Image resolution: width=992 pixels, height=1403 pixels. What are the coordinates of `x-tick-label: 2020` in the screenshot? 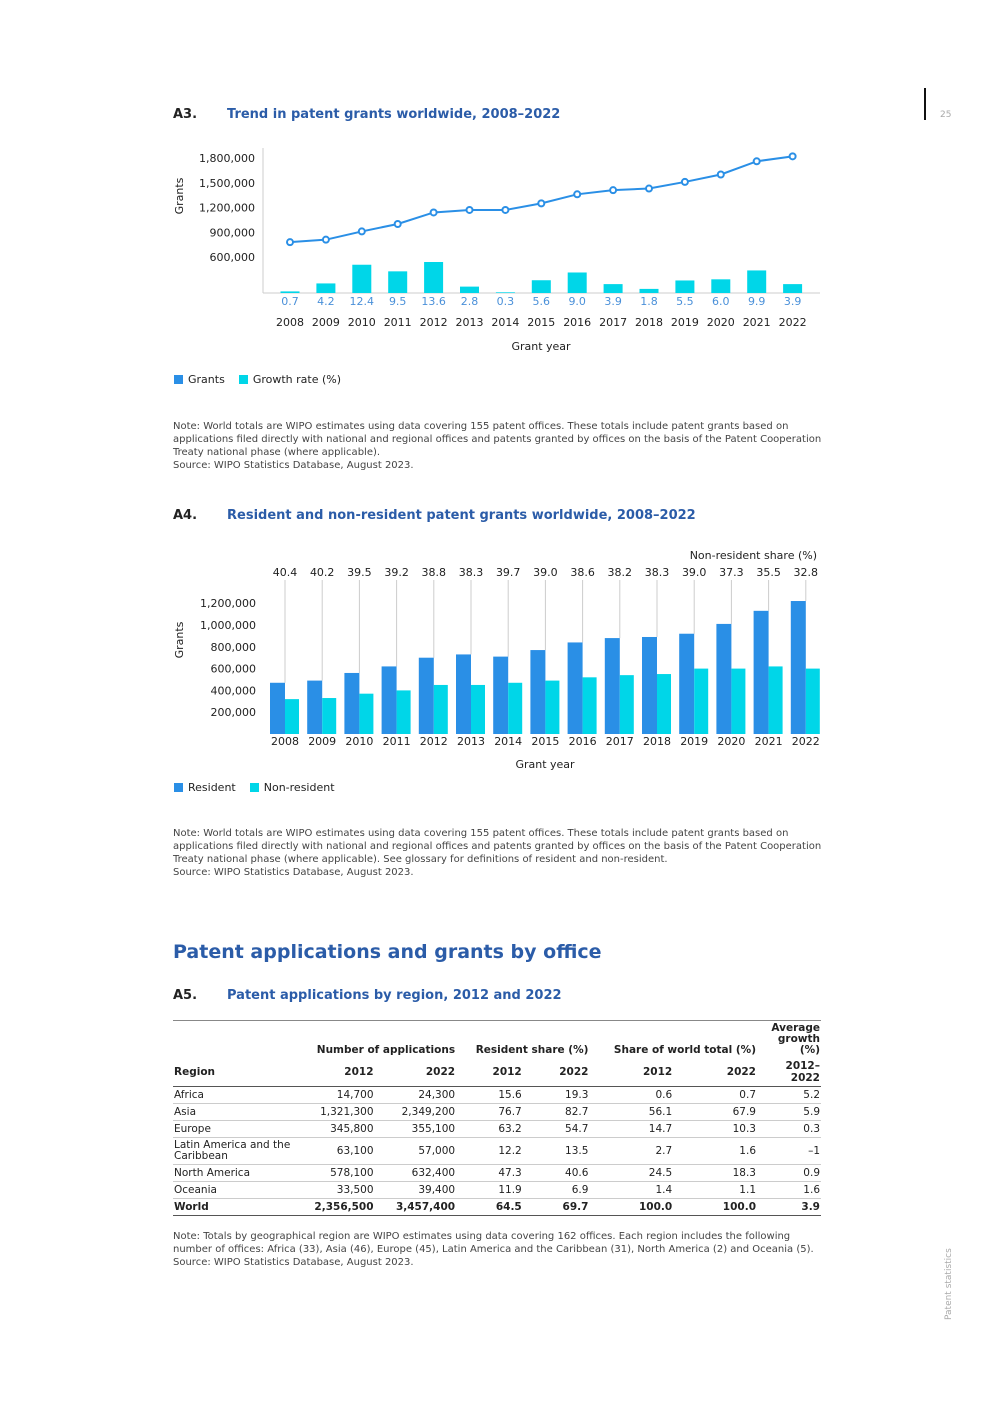 It's located at (731, 741).